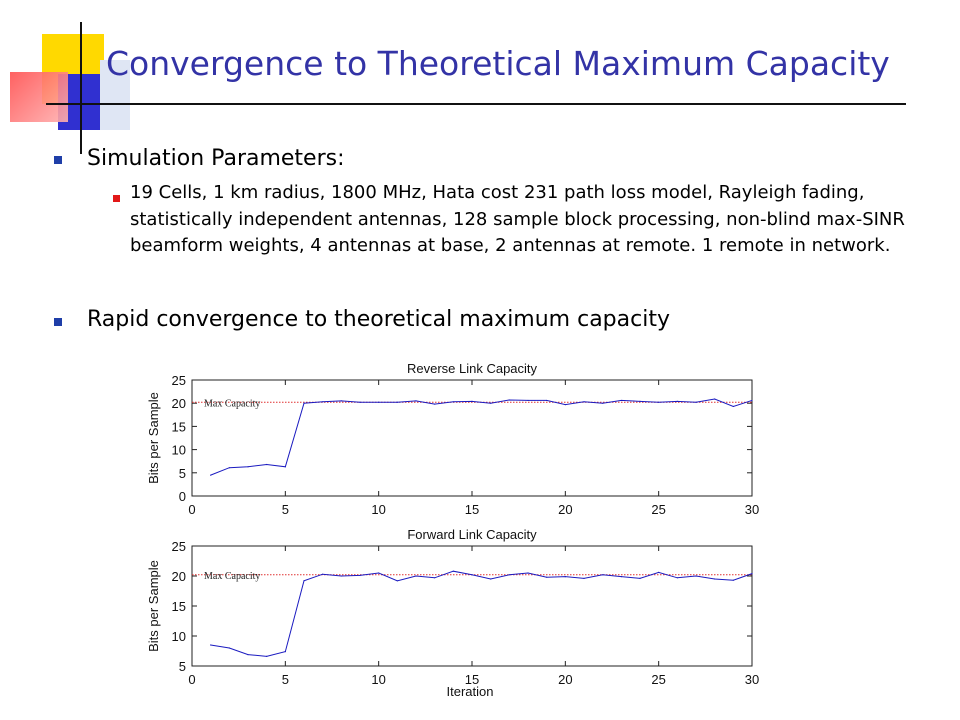 This screenshot has height=720, width=960. I want to click on deco-vertical-rule, so click(81, 88).